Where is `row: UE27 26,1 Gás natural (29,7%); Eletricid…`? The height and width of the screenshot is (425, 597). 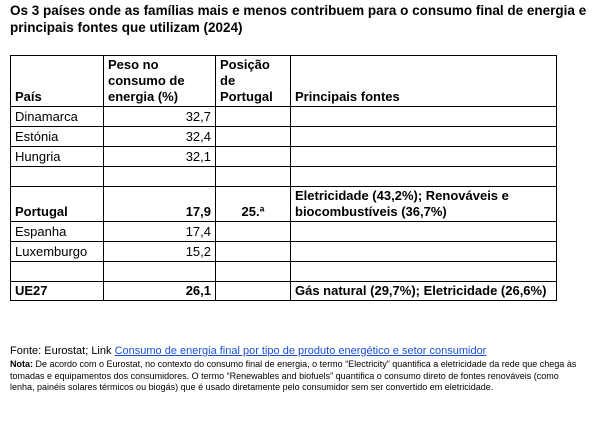
row: UE27 26,1 Gás natural (29,7%); Eletricid… is located at coordinates (283, 291).